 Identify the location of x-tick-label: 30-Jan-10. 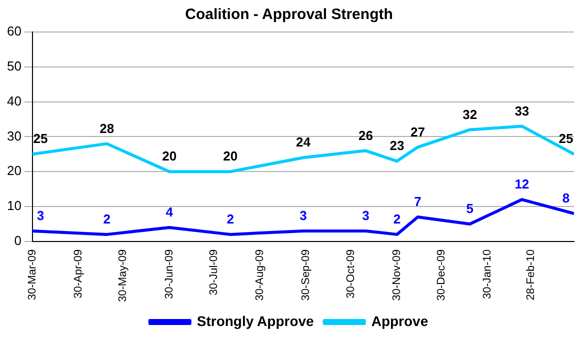
(488, 274).